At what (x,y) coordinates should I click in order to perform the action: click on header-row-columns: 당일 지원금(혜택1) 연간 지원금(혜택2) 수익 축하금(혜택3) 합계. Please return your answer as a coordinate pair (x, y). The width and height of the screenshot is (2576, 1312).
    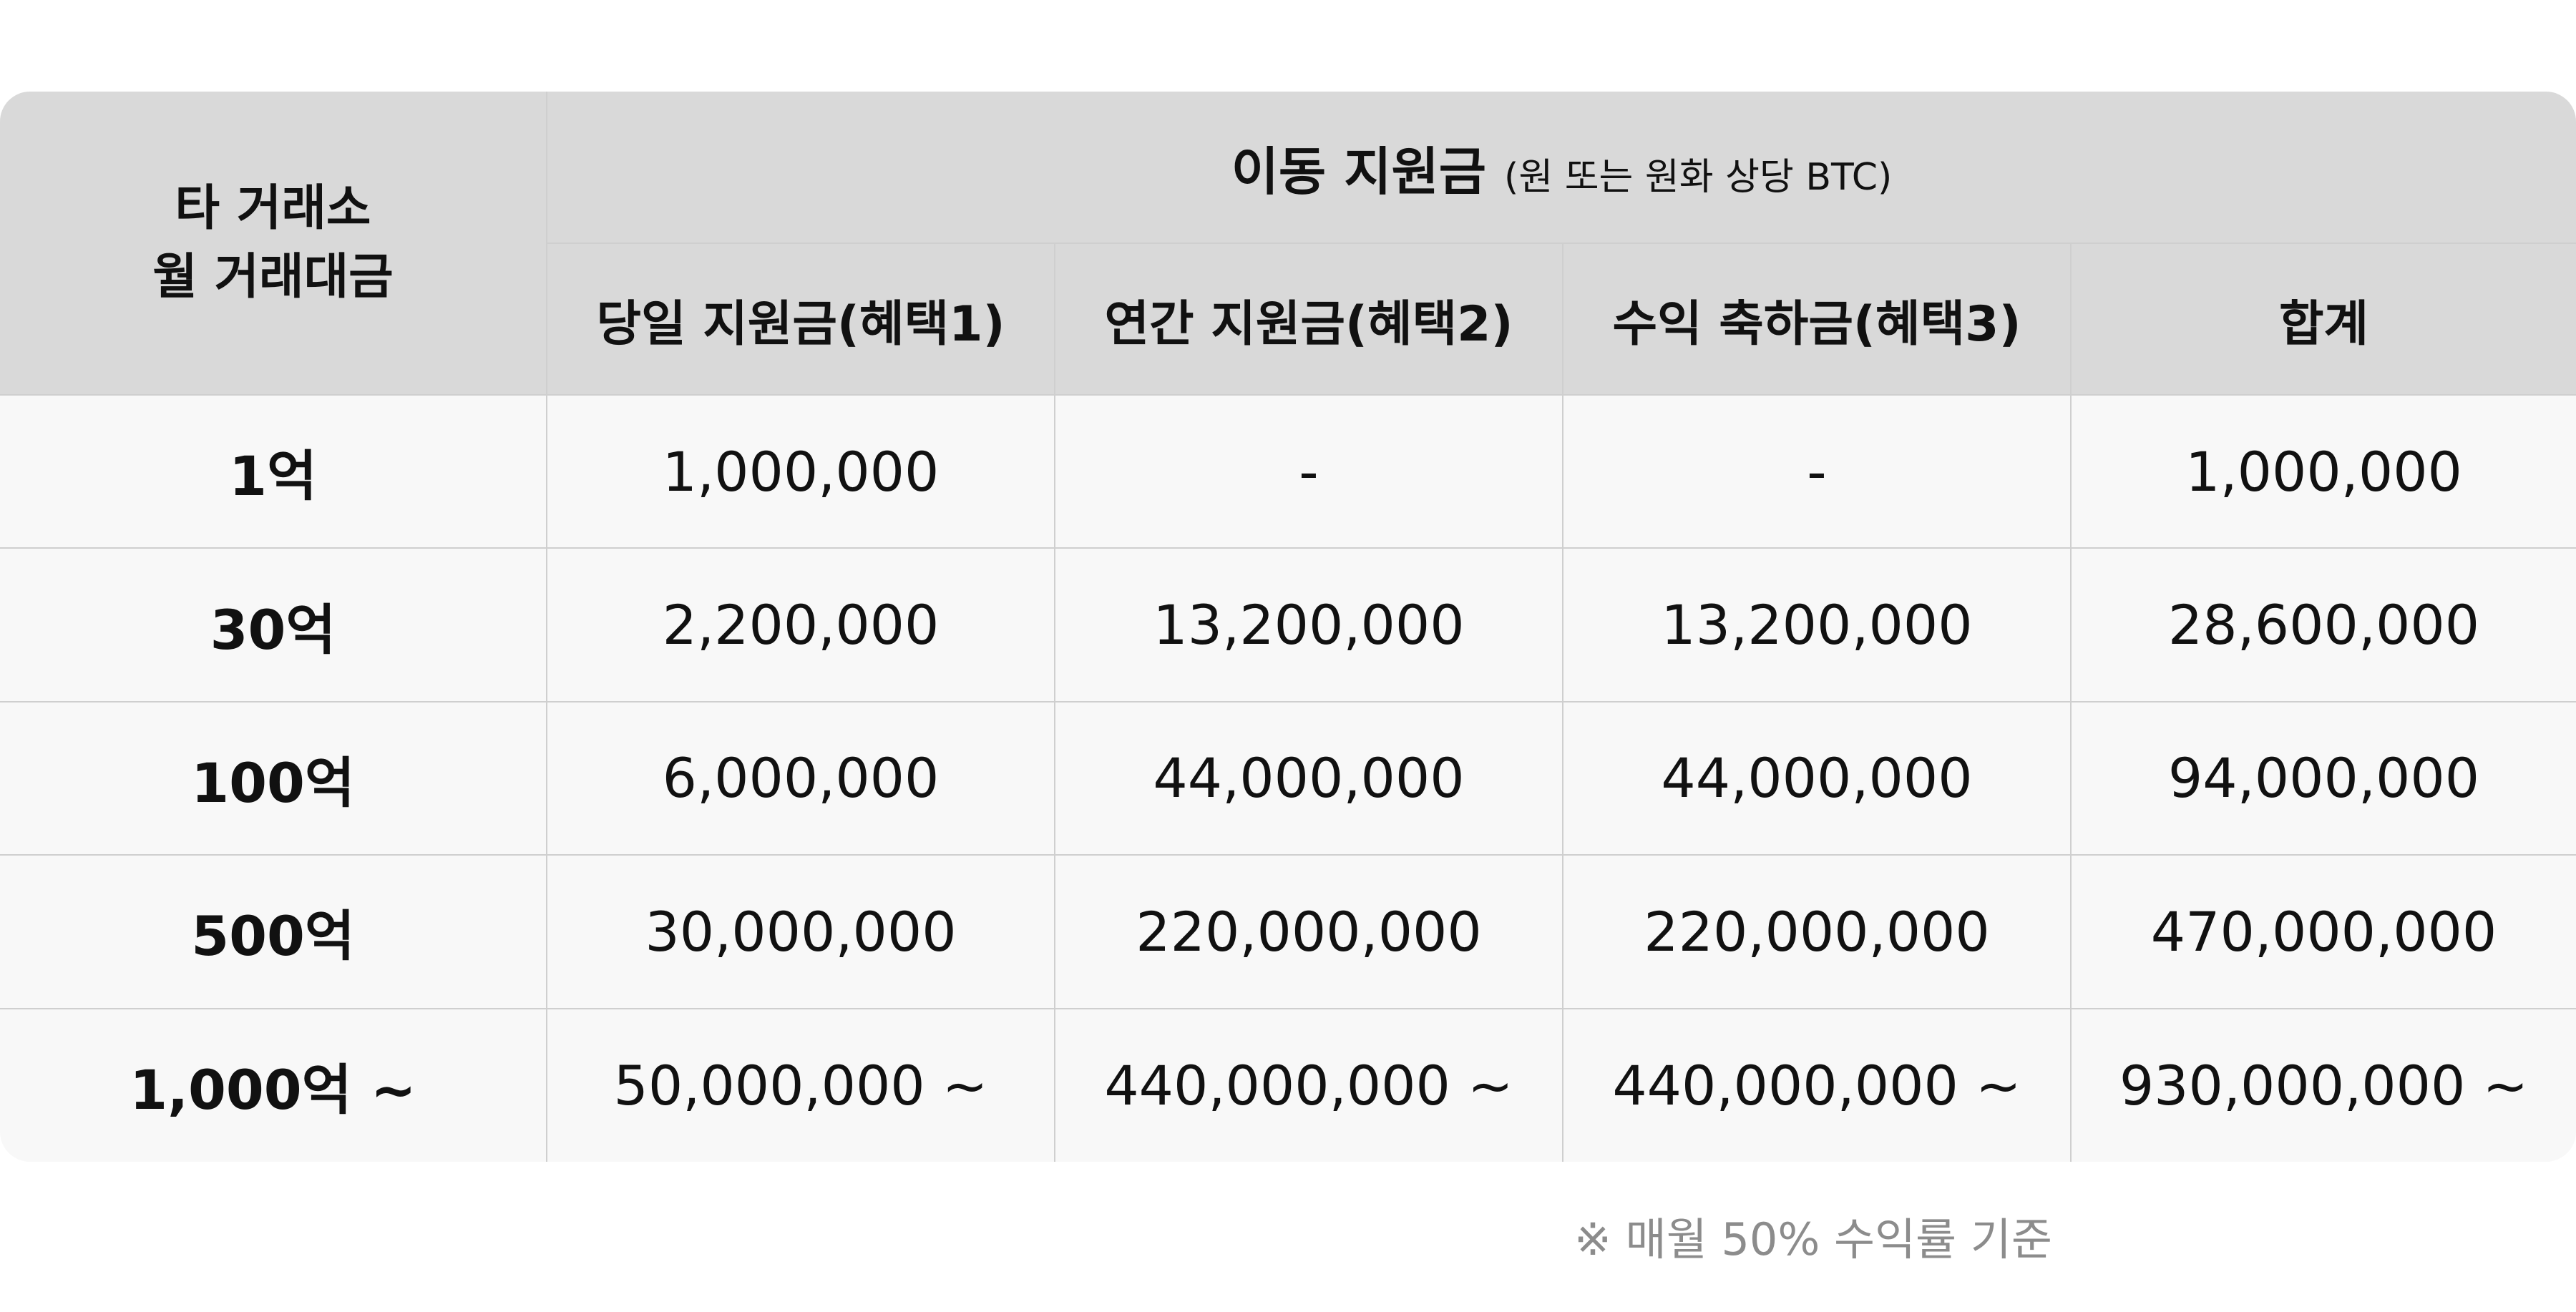
    Looking at the image, I should click on (1288, 319).